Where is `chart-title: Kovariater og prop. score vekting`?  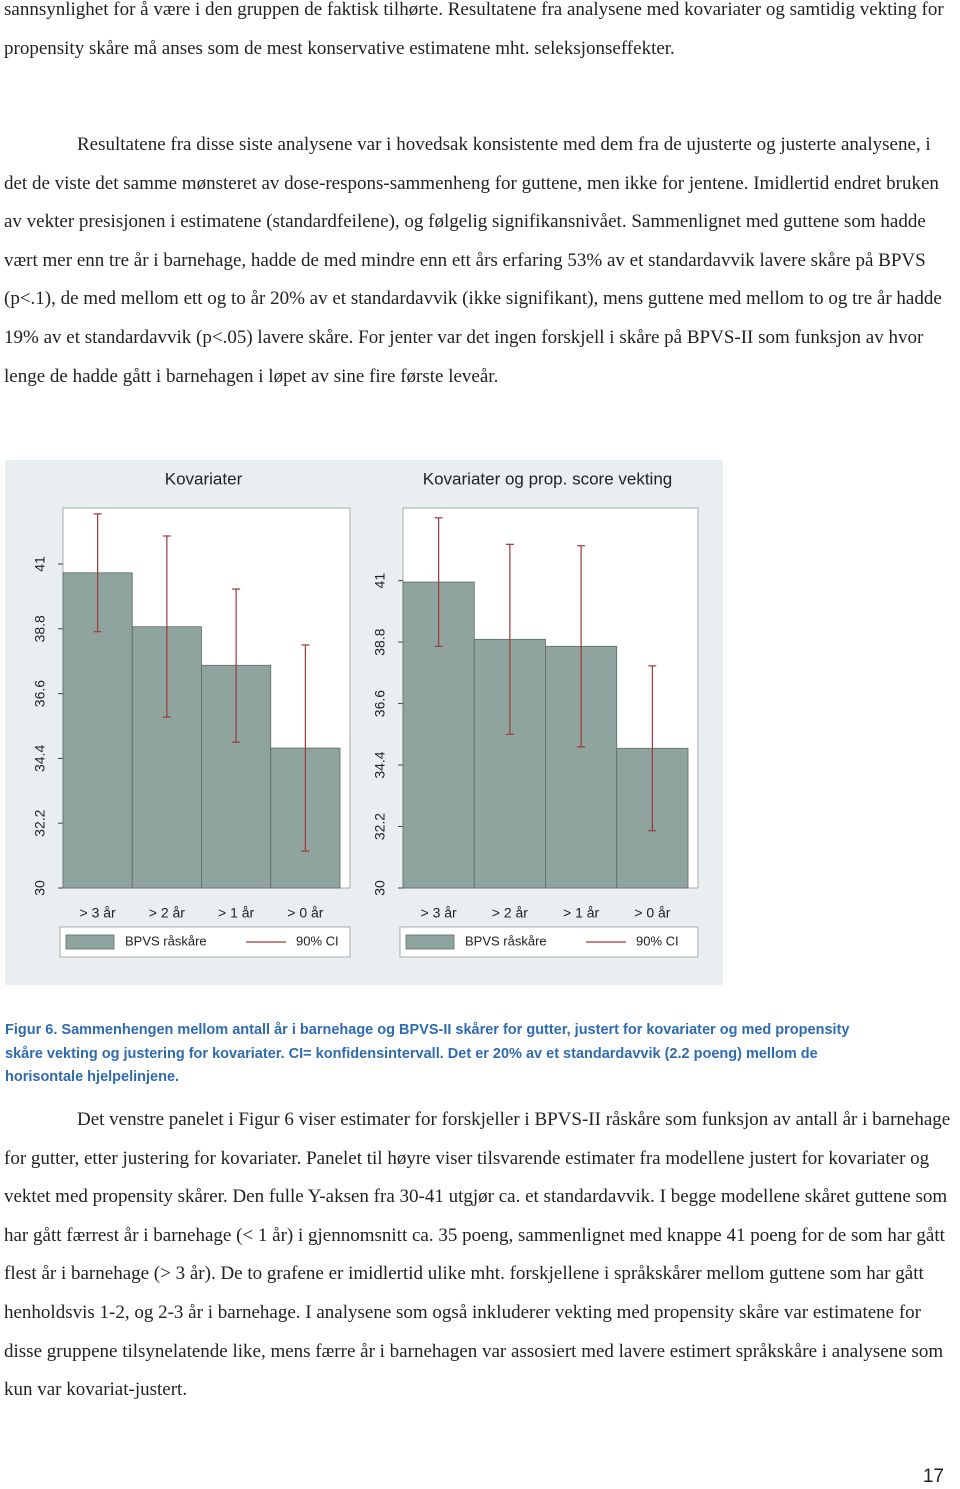 chart-title: Kovariater og prop. score vekting is located at coordinates (547, 478).